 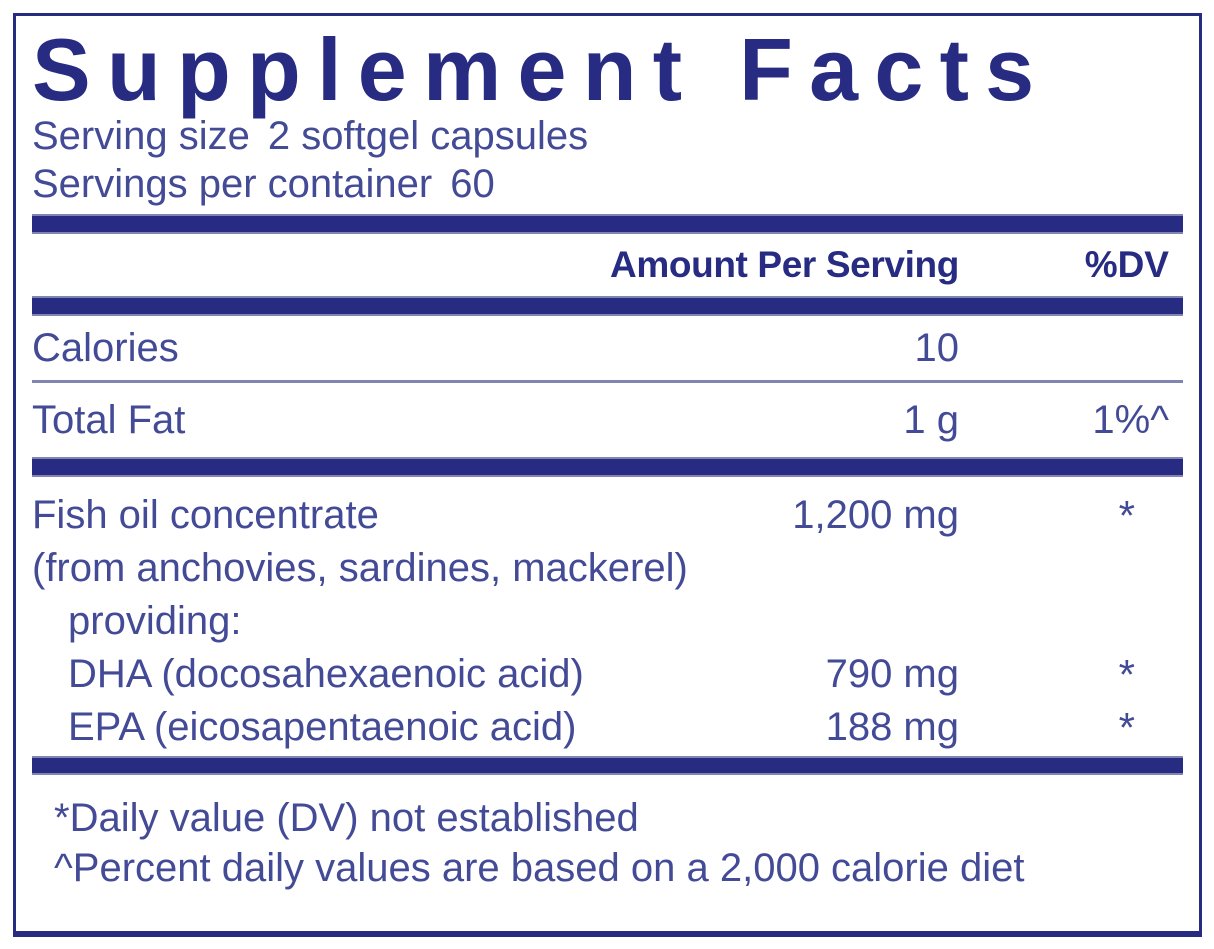 What do you see at coordinates (607, 136) in the screenshot?
I see `serving-size-line: Serving size 2 softgel capsules` at bounding box center [607, 136].